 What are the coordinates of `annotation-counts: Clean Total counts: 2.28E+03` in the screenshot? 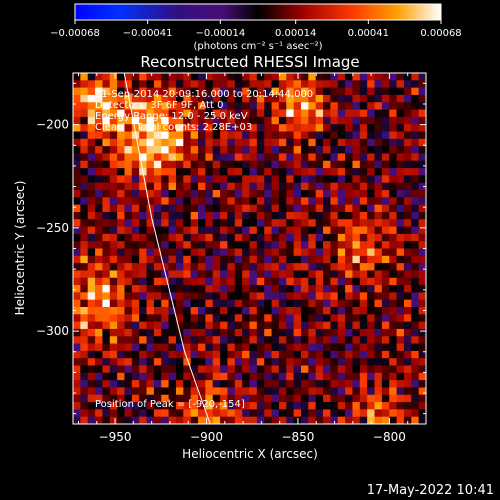 It's located at (173, 127).